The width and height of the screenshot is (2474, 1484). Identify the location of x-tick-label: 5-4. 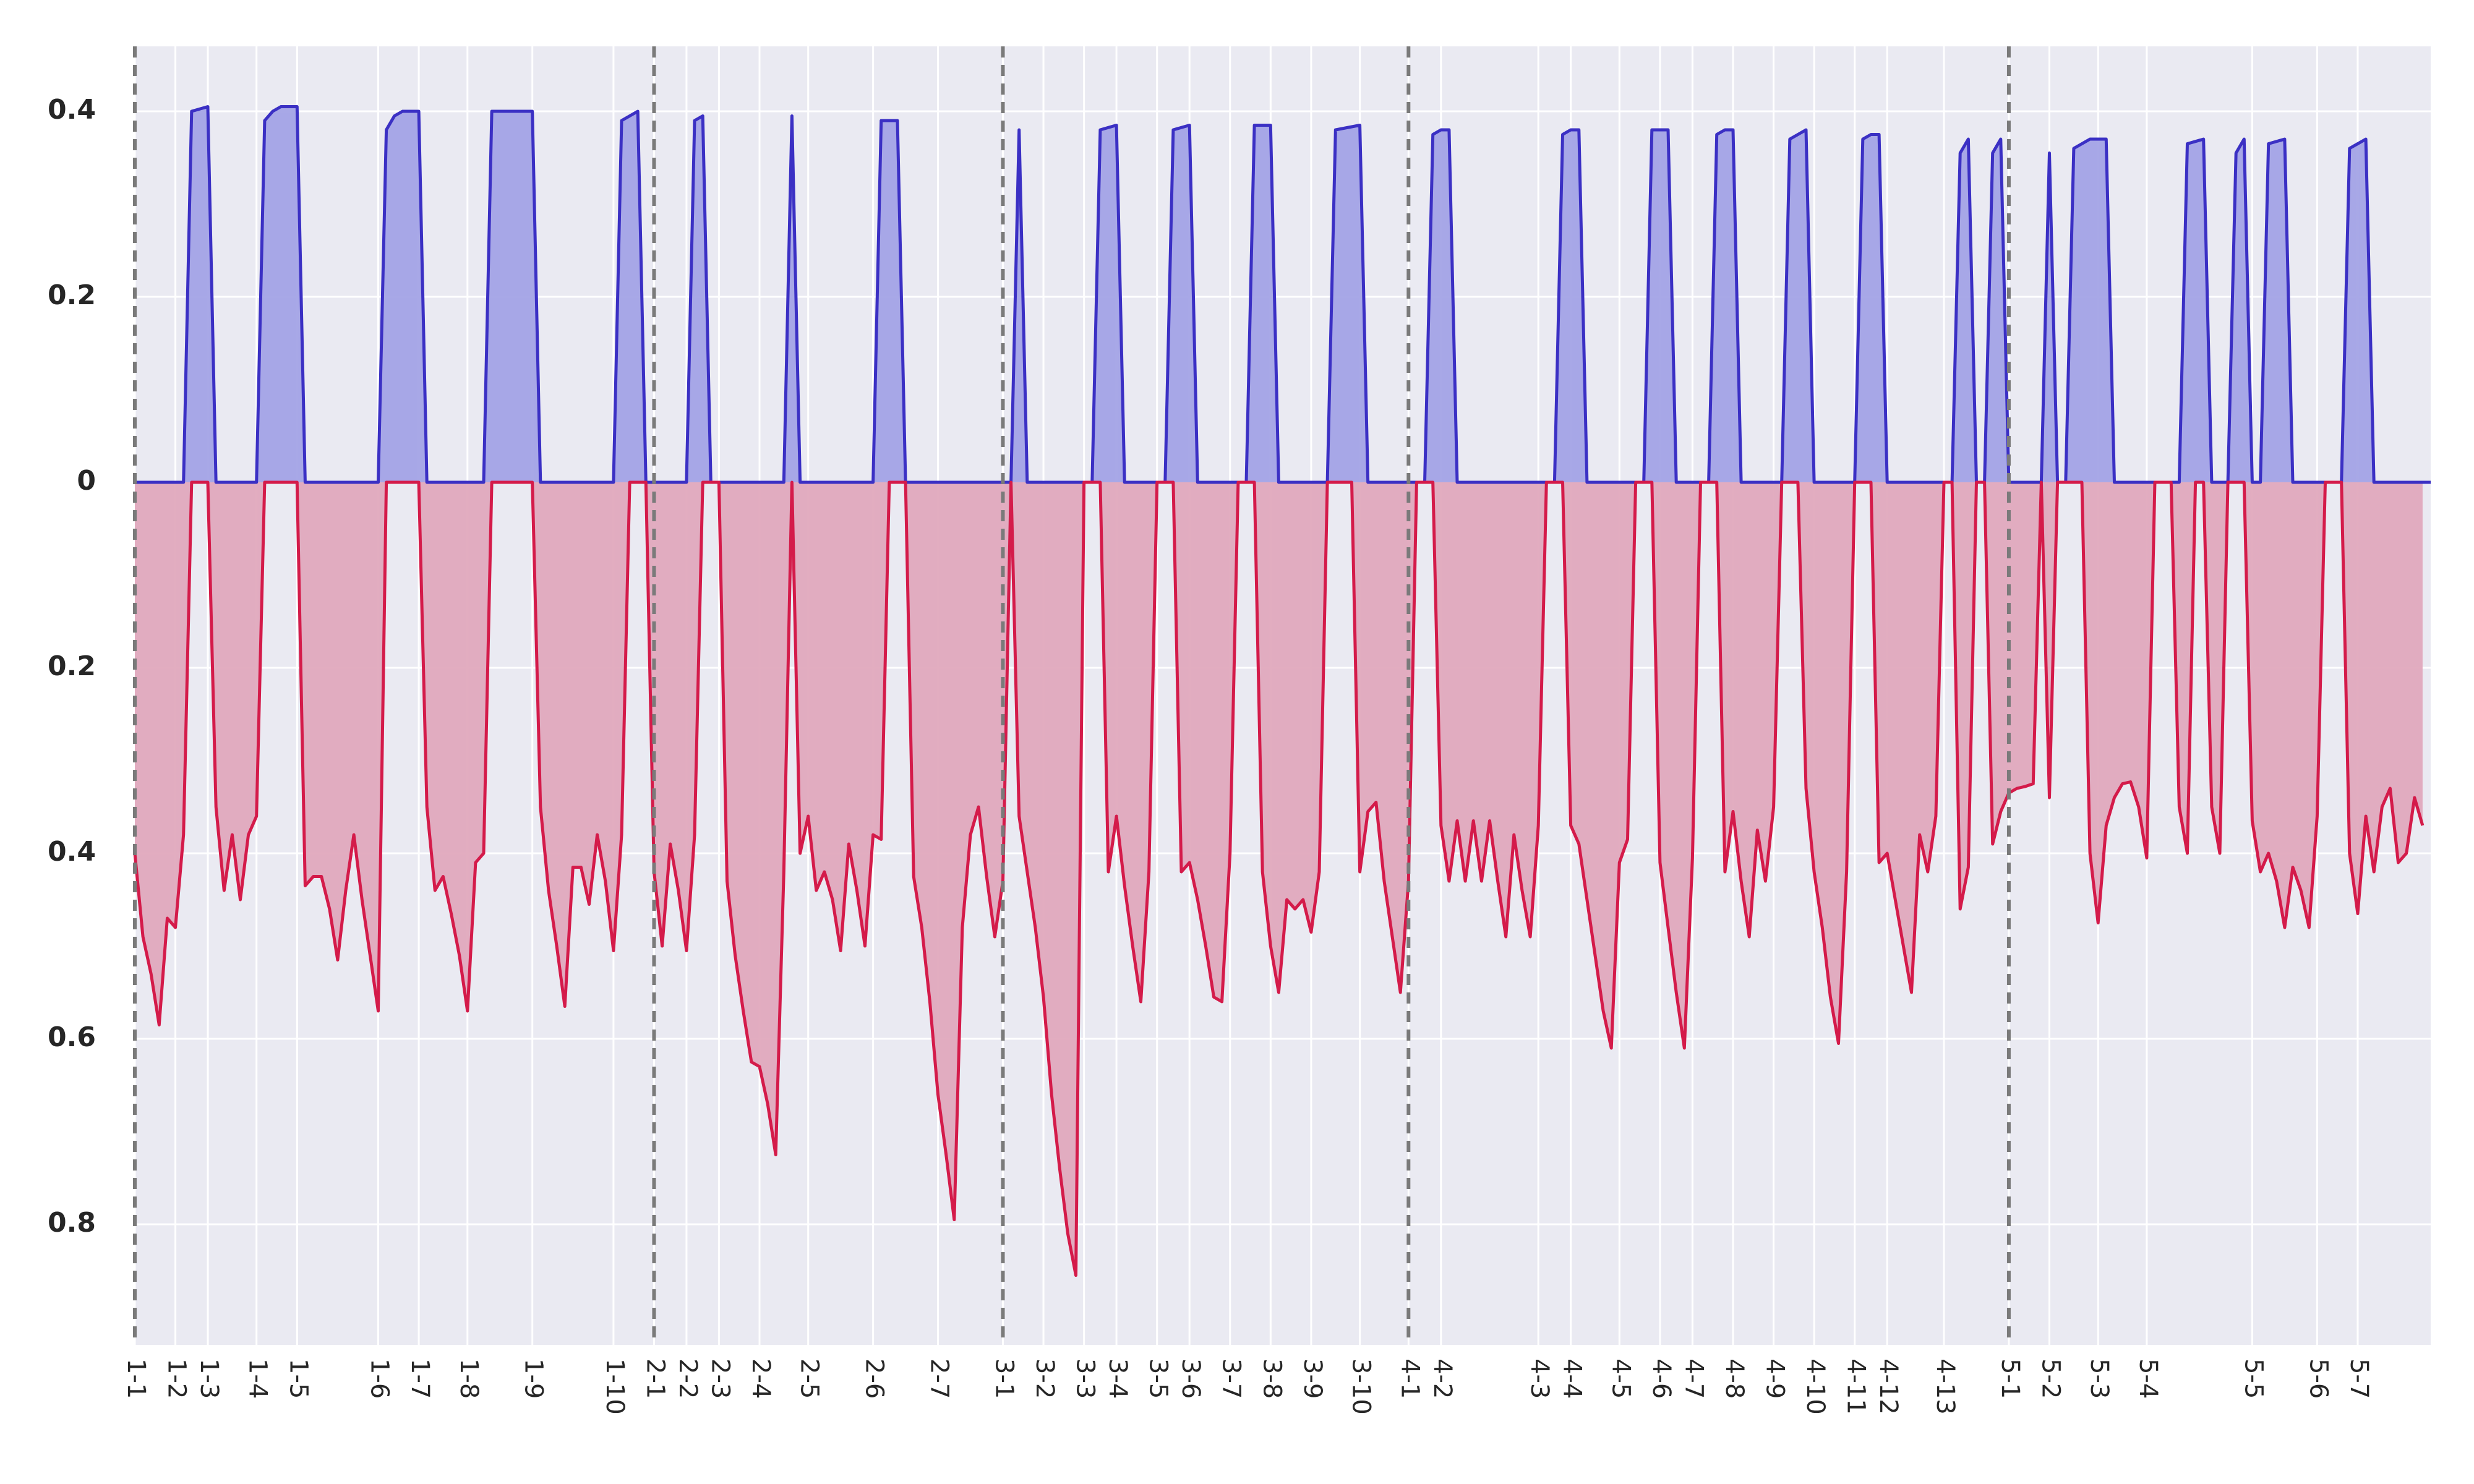
(2148, 1378).